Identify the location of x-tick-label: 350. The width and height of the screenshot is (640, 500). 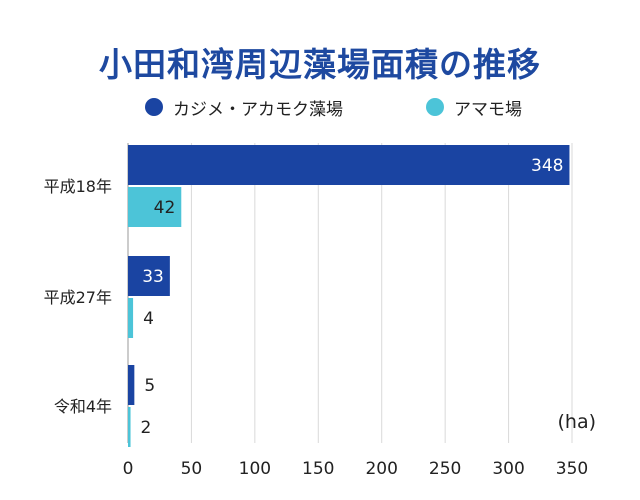
(572, 469).